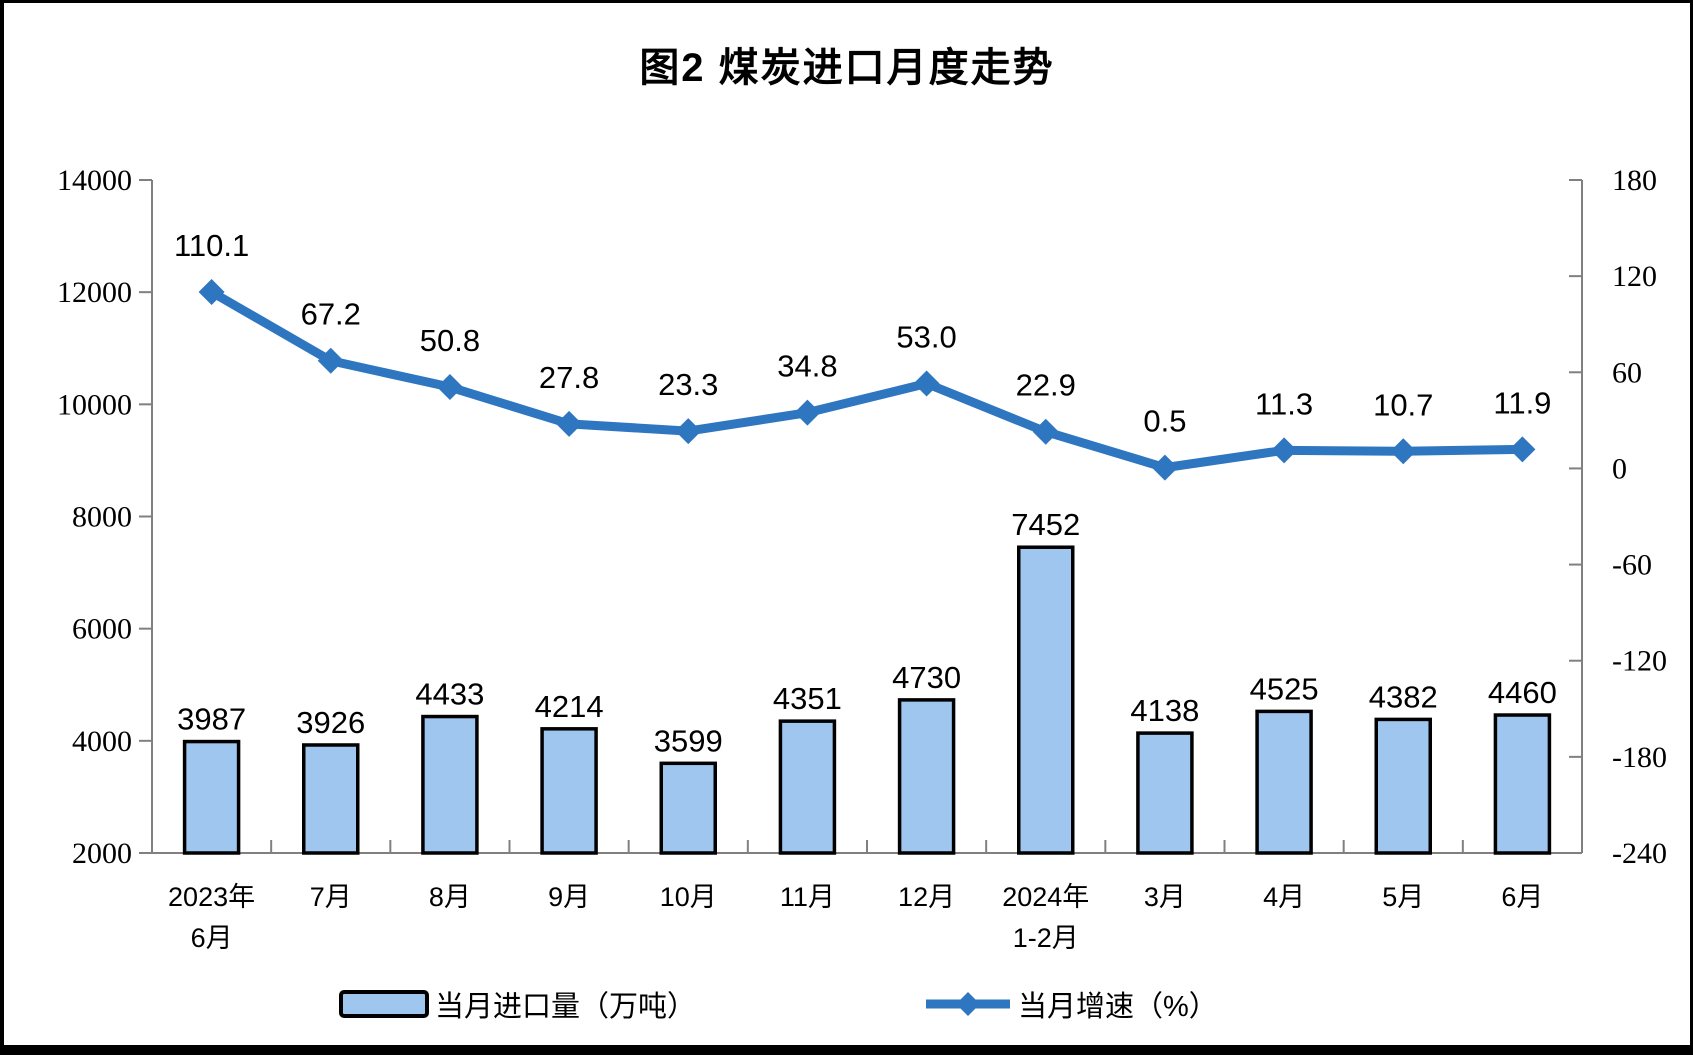 Image resolution: width=1693 pixels, height=1055 pixels. Describe the element at coordinates (331, 897) in the screenshot. I see `x-axis-category-label: 7月` at that location.